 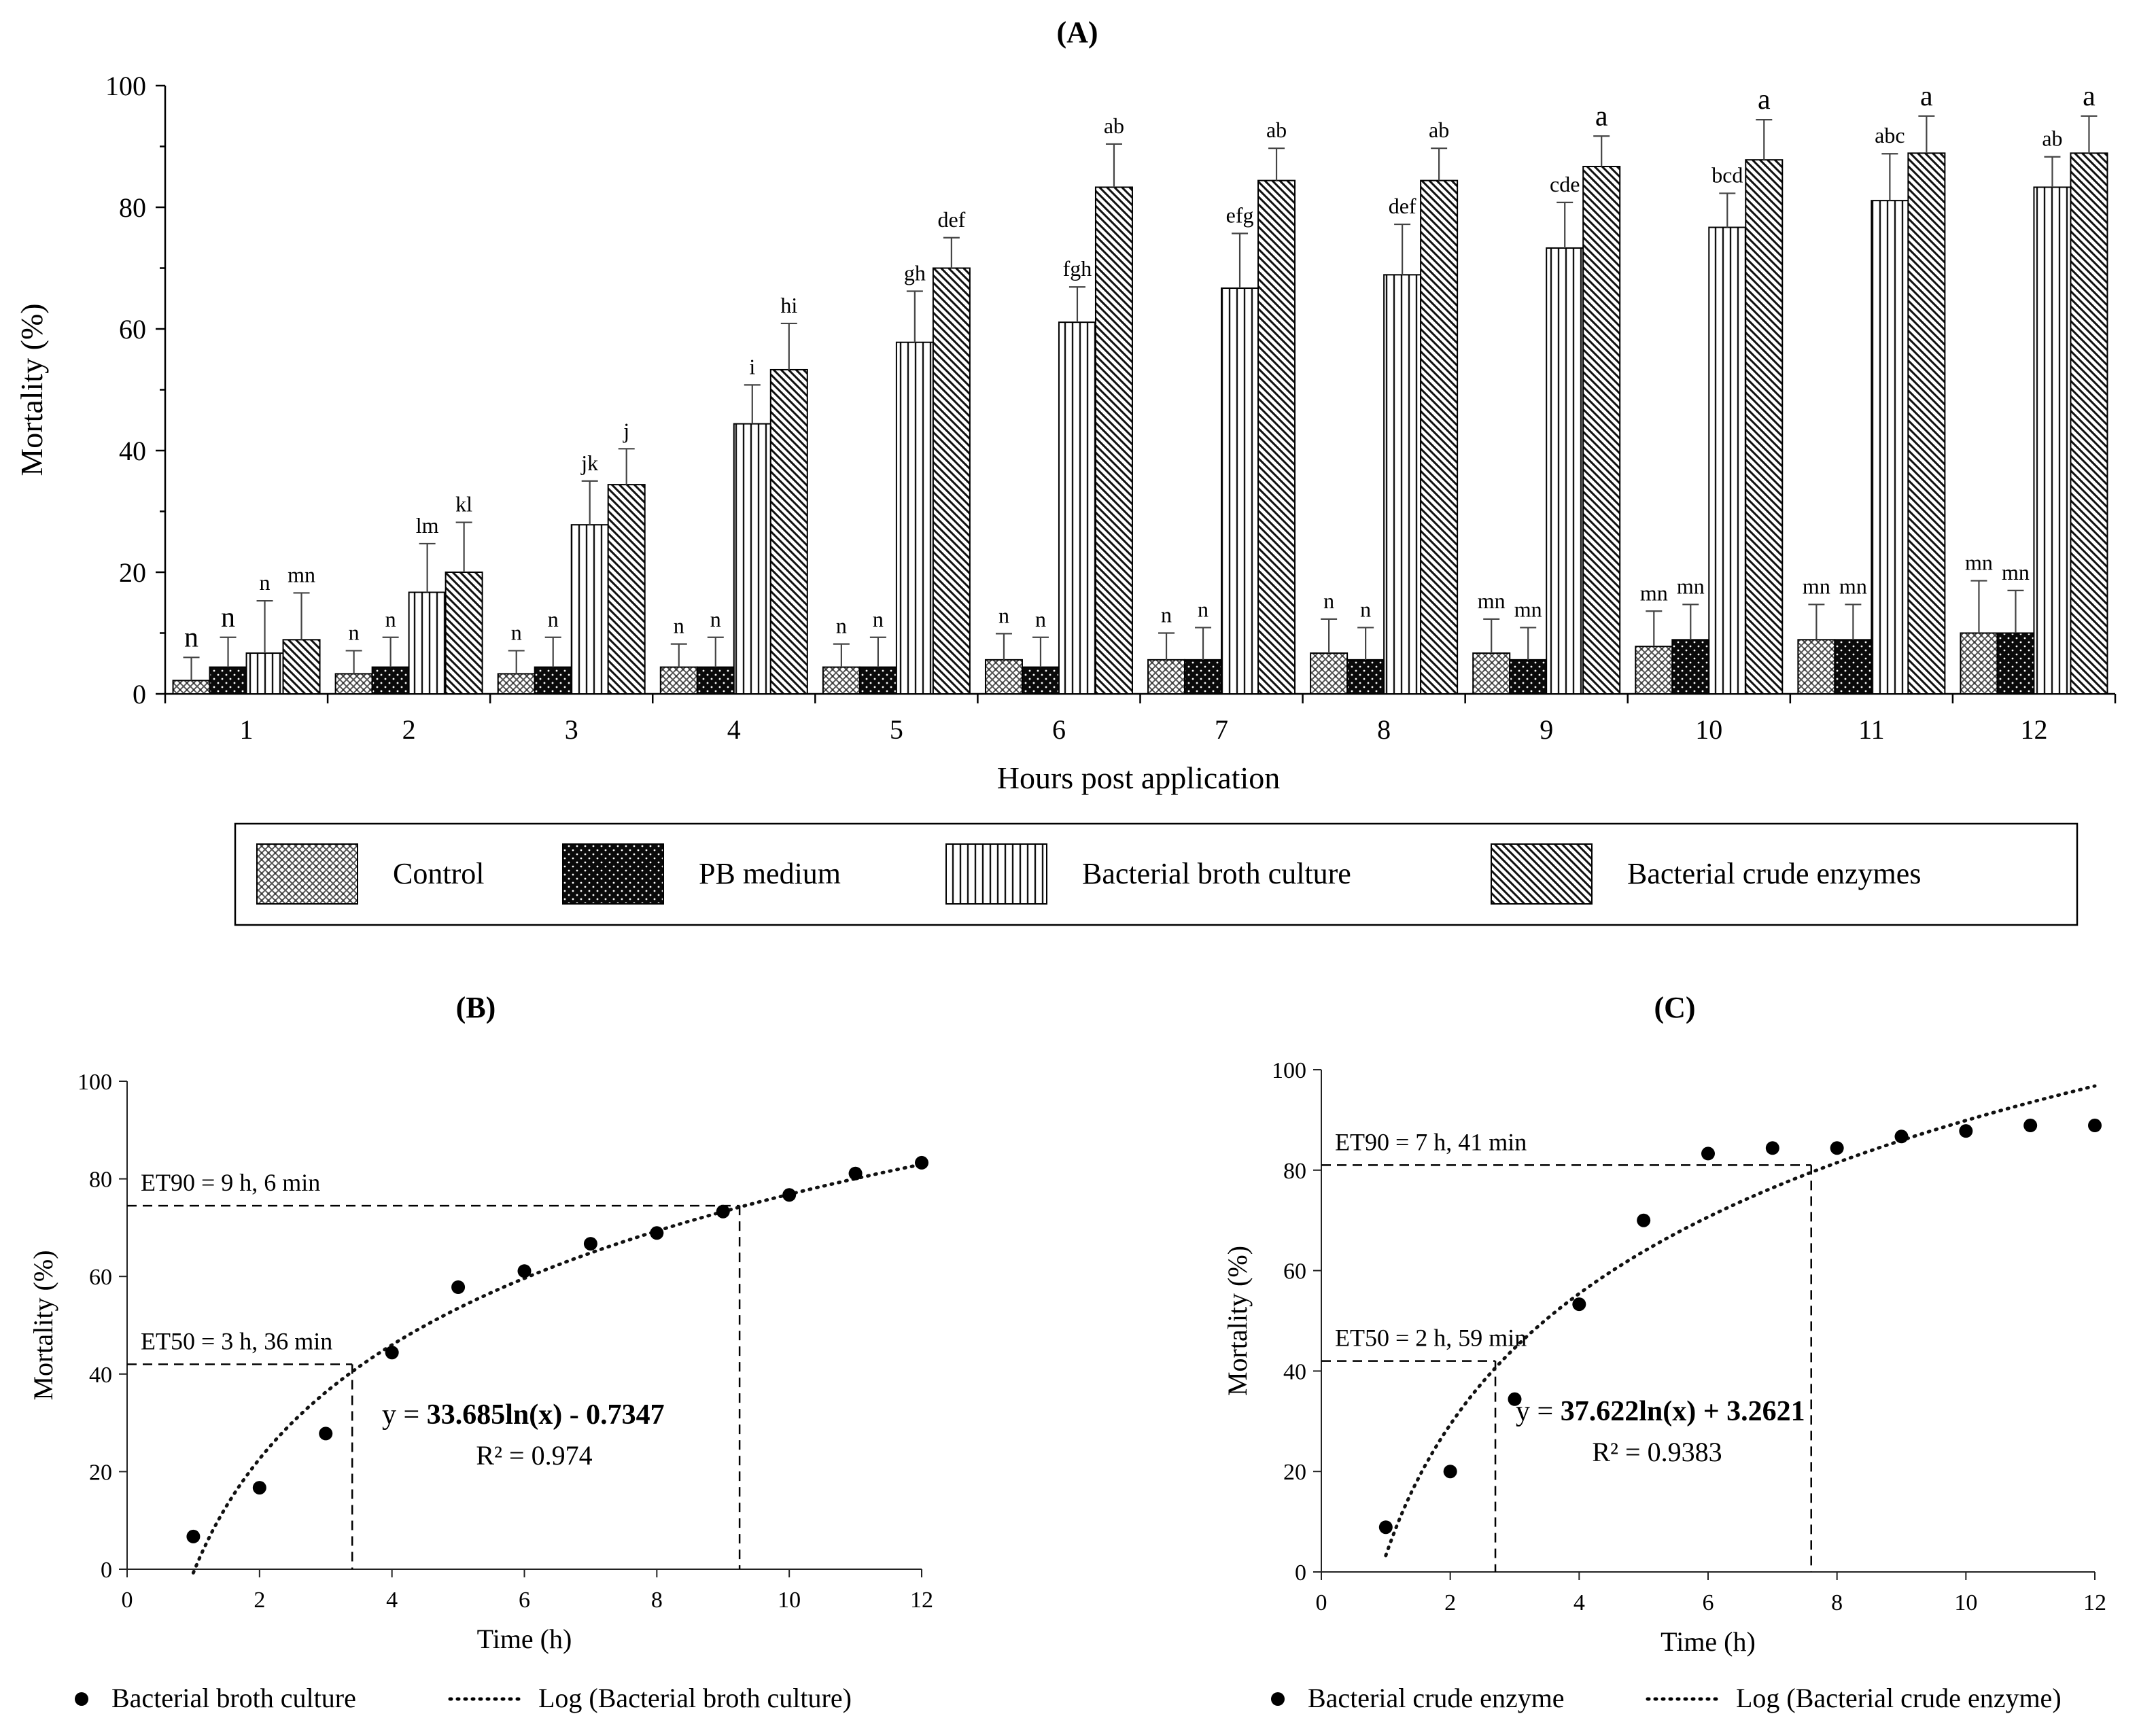 What do you see at coordinates (1660, 1411) in the screenshot?
I see `panel-c-equation: y = 37.622ln(x) + 3.2621` at bounding box center [1660, 1411].